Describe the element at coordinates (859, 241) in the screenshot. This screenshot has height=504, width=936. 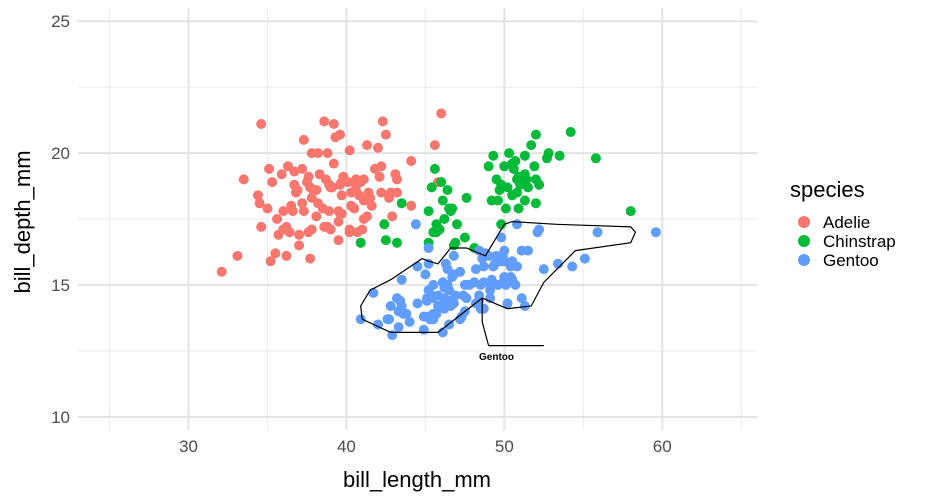
I see `legend-label-chinstrap: Chinstrap` at that location.